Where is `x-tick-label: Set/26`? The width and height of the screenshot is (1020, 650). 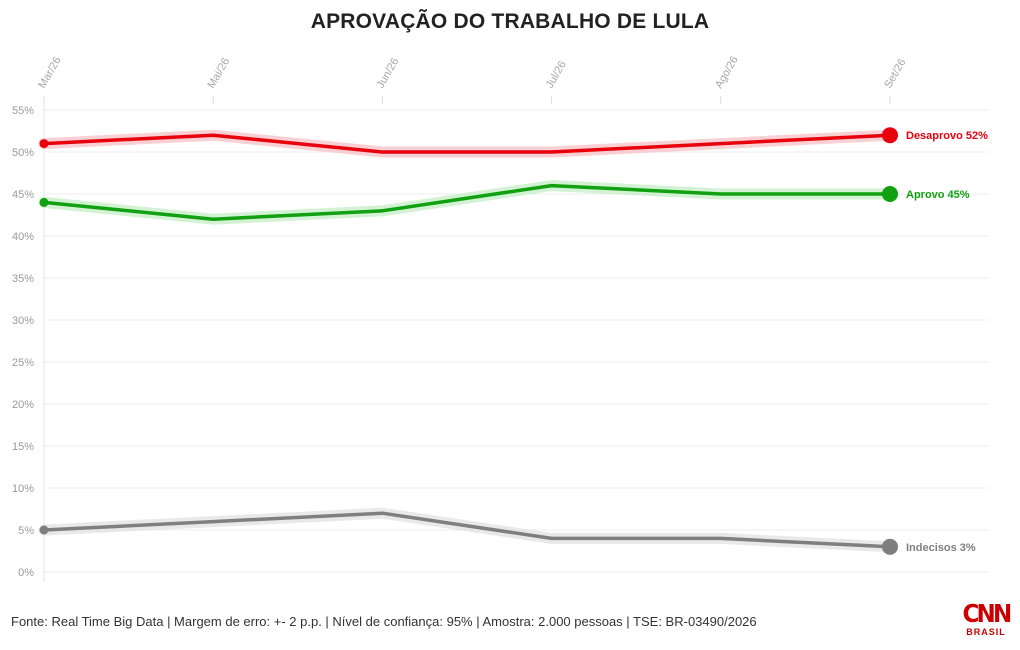
x-tick-label: Set/26 is located at coordinates (895, 74).